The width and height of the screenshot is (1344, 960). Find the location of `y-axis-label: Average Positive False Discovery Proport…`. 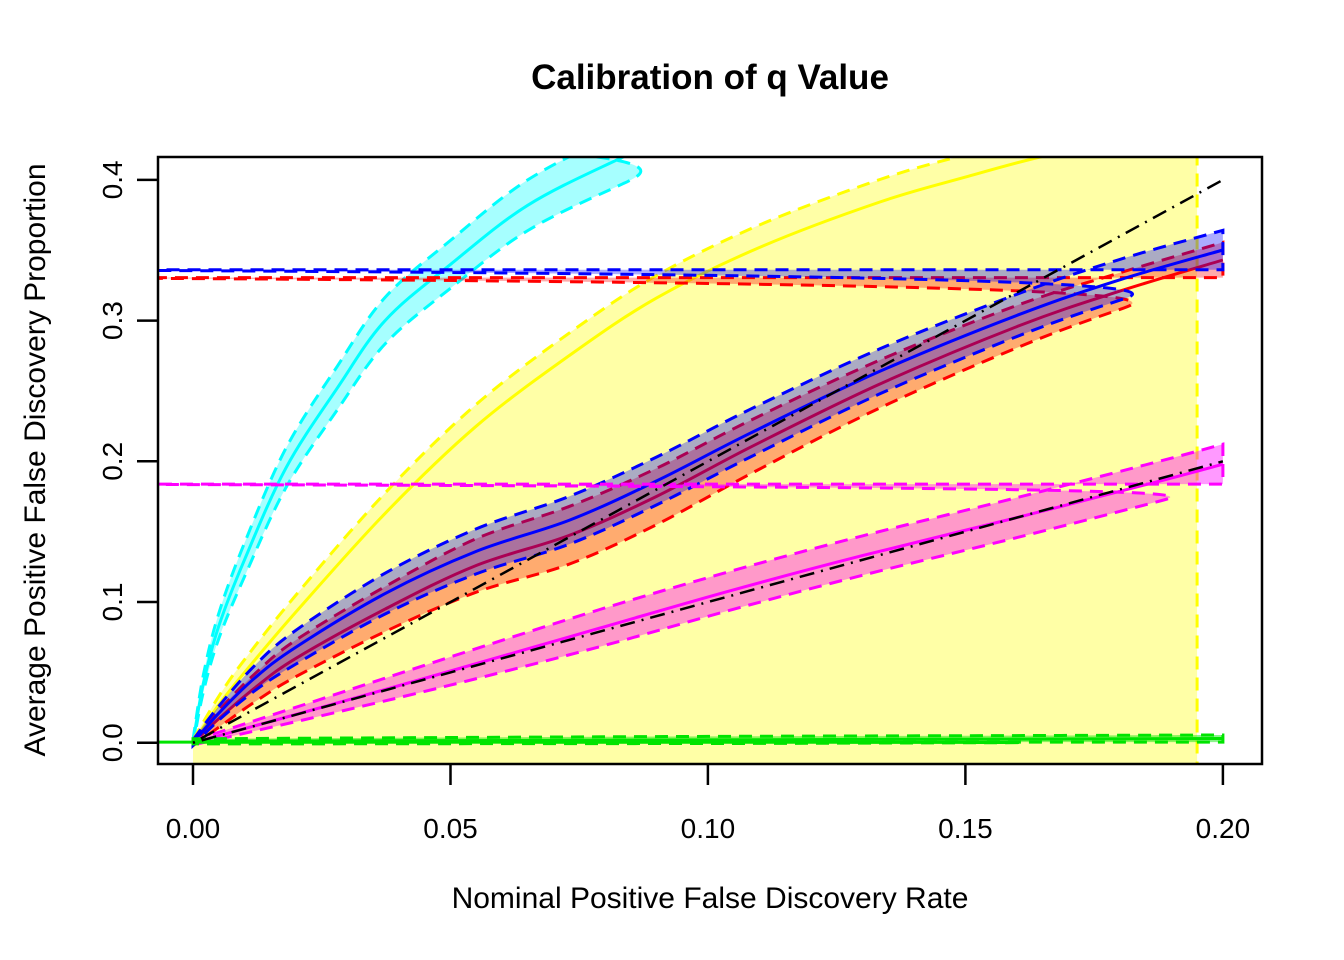

y-axis-label: Average Positive False Discovery Proport… is located at coordinates (35, 460).